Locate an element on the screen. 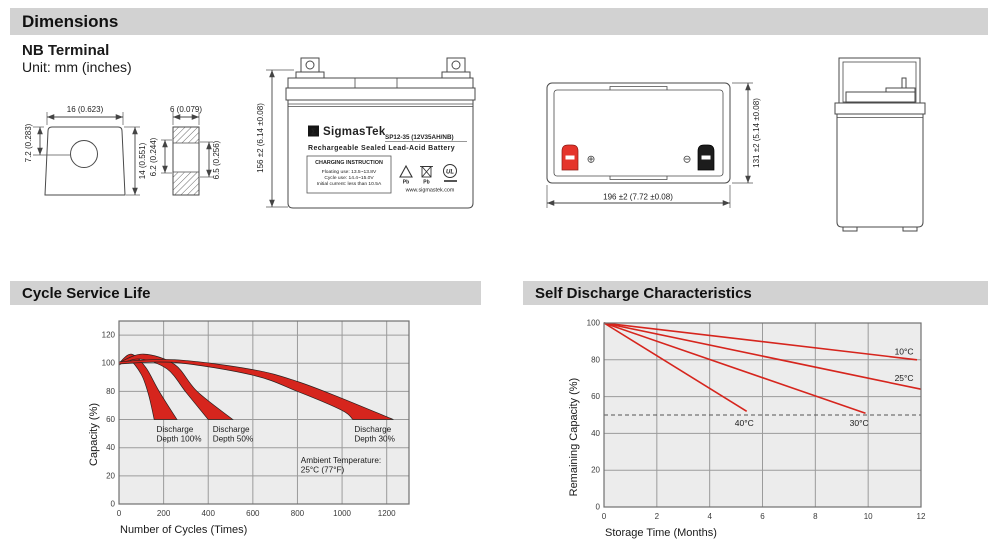 This screenshot has height=551, width=1000. terminal-inner-depth-dim: 6.2 (0.244) is located at coordinates (153, 156).